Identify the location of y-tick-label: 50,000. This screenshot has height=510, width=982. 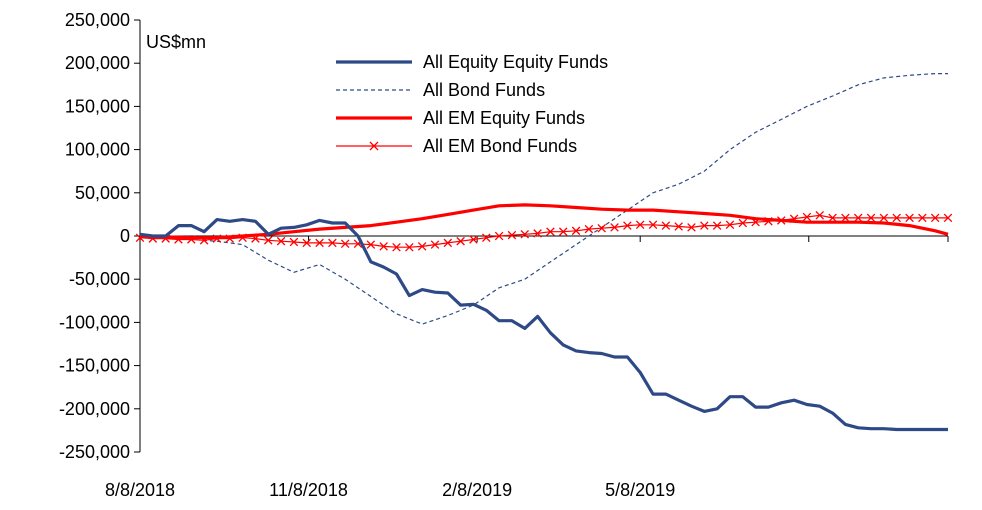
(102, 193).